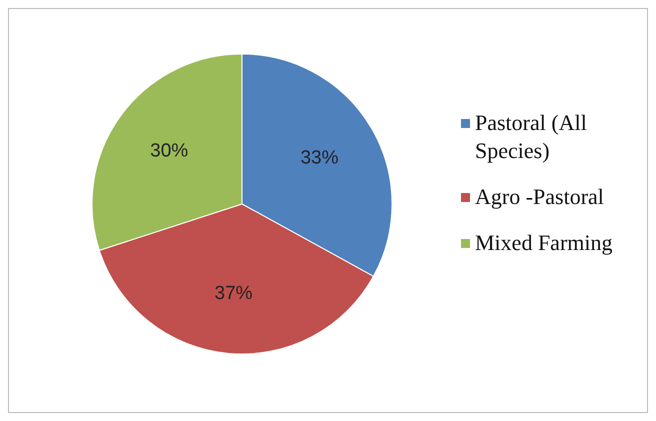 The height and width of the screenshot is (421, 656). What do you see at coordinates (169, 151) in the screenshot?
I see `data-label: 30%` at bounding box center [169, 151].